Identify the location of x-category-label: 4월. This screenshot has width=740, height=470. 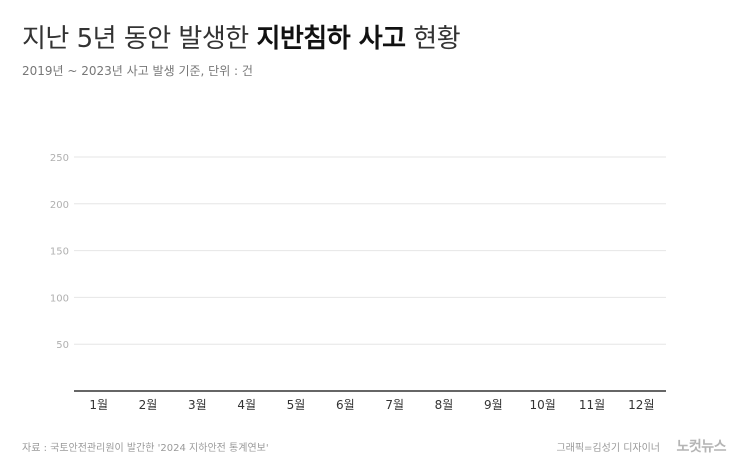
(246, 405).